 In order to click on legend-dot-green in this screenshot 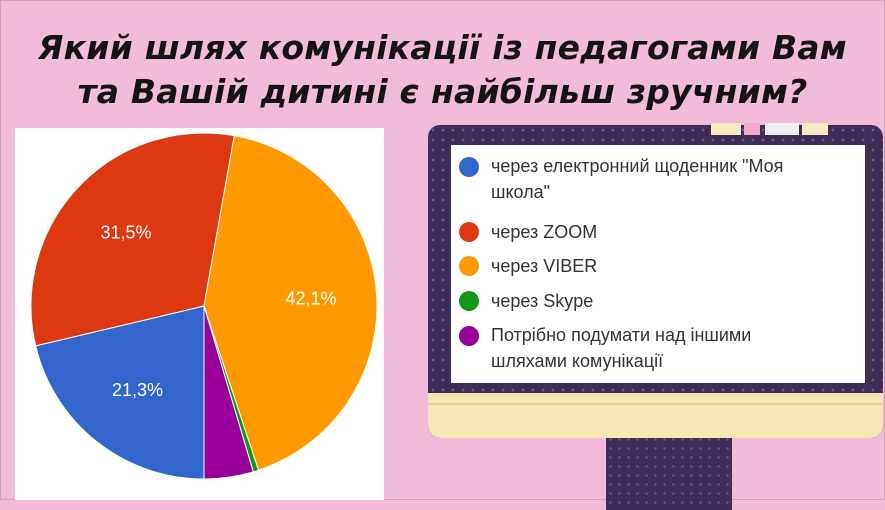, I will do `click(469, 301)`.